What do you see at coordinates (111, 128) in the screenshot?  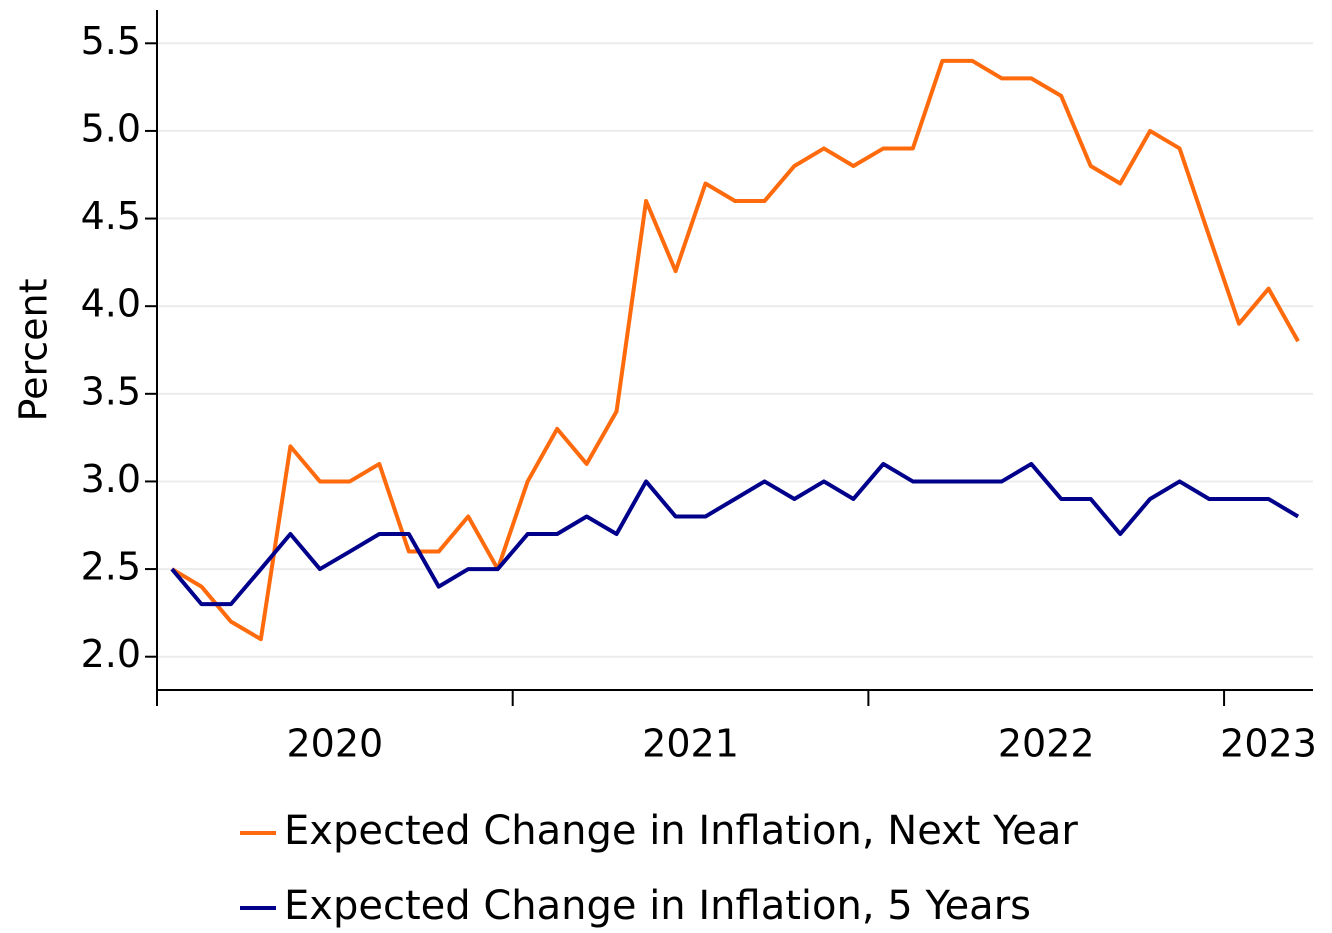 I see `y-tick-label: 5.0` at bounding box center [111, 128].